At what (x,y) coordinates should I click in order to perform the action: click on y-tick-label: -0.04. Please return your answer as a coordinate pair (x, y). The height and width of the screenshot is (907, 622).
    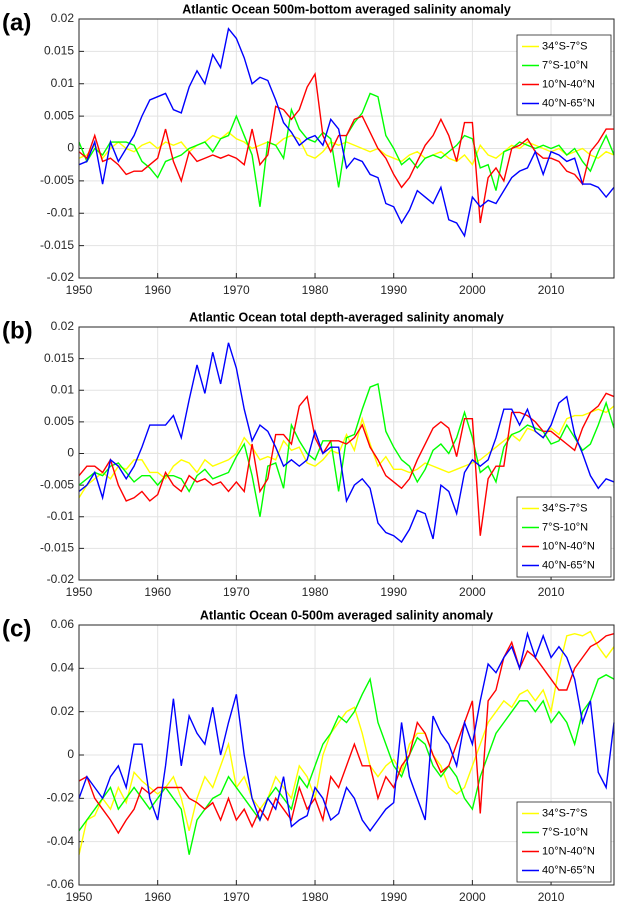
    Looking at the image, I should click on (61, 841).